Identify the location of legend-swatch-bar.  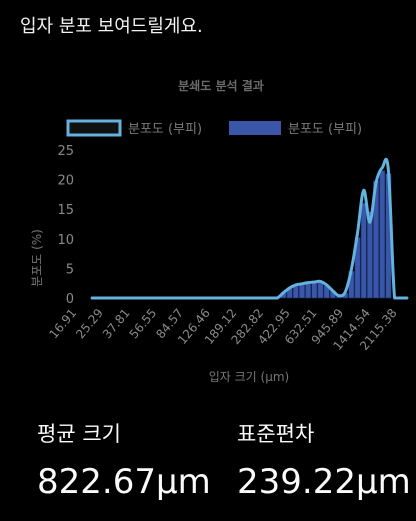
(255, 128).